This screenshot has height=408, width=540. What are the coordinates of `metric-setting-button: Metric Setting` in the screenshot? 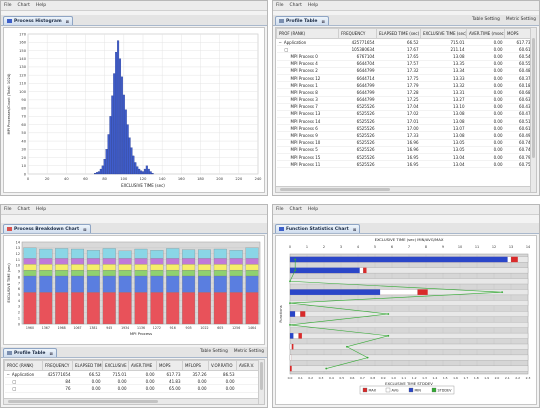 It's located at (520, 19).